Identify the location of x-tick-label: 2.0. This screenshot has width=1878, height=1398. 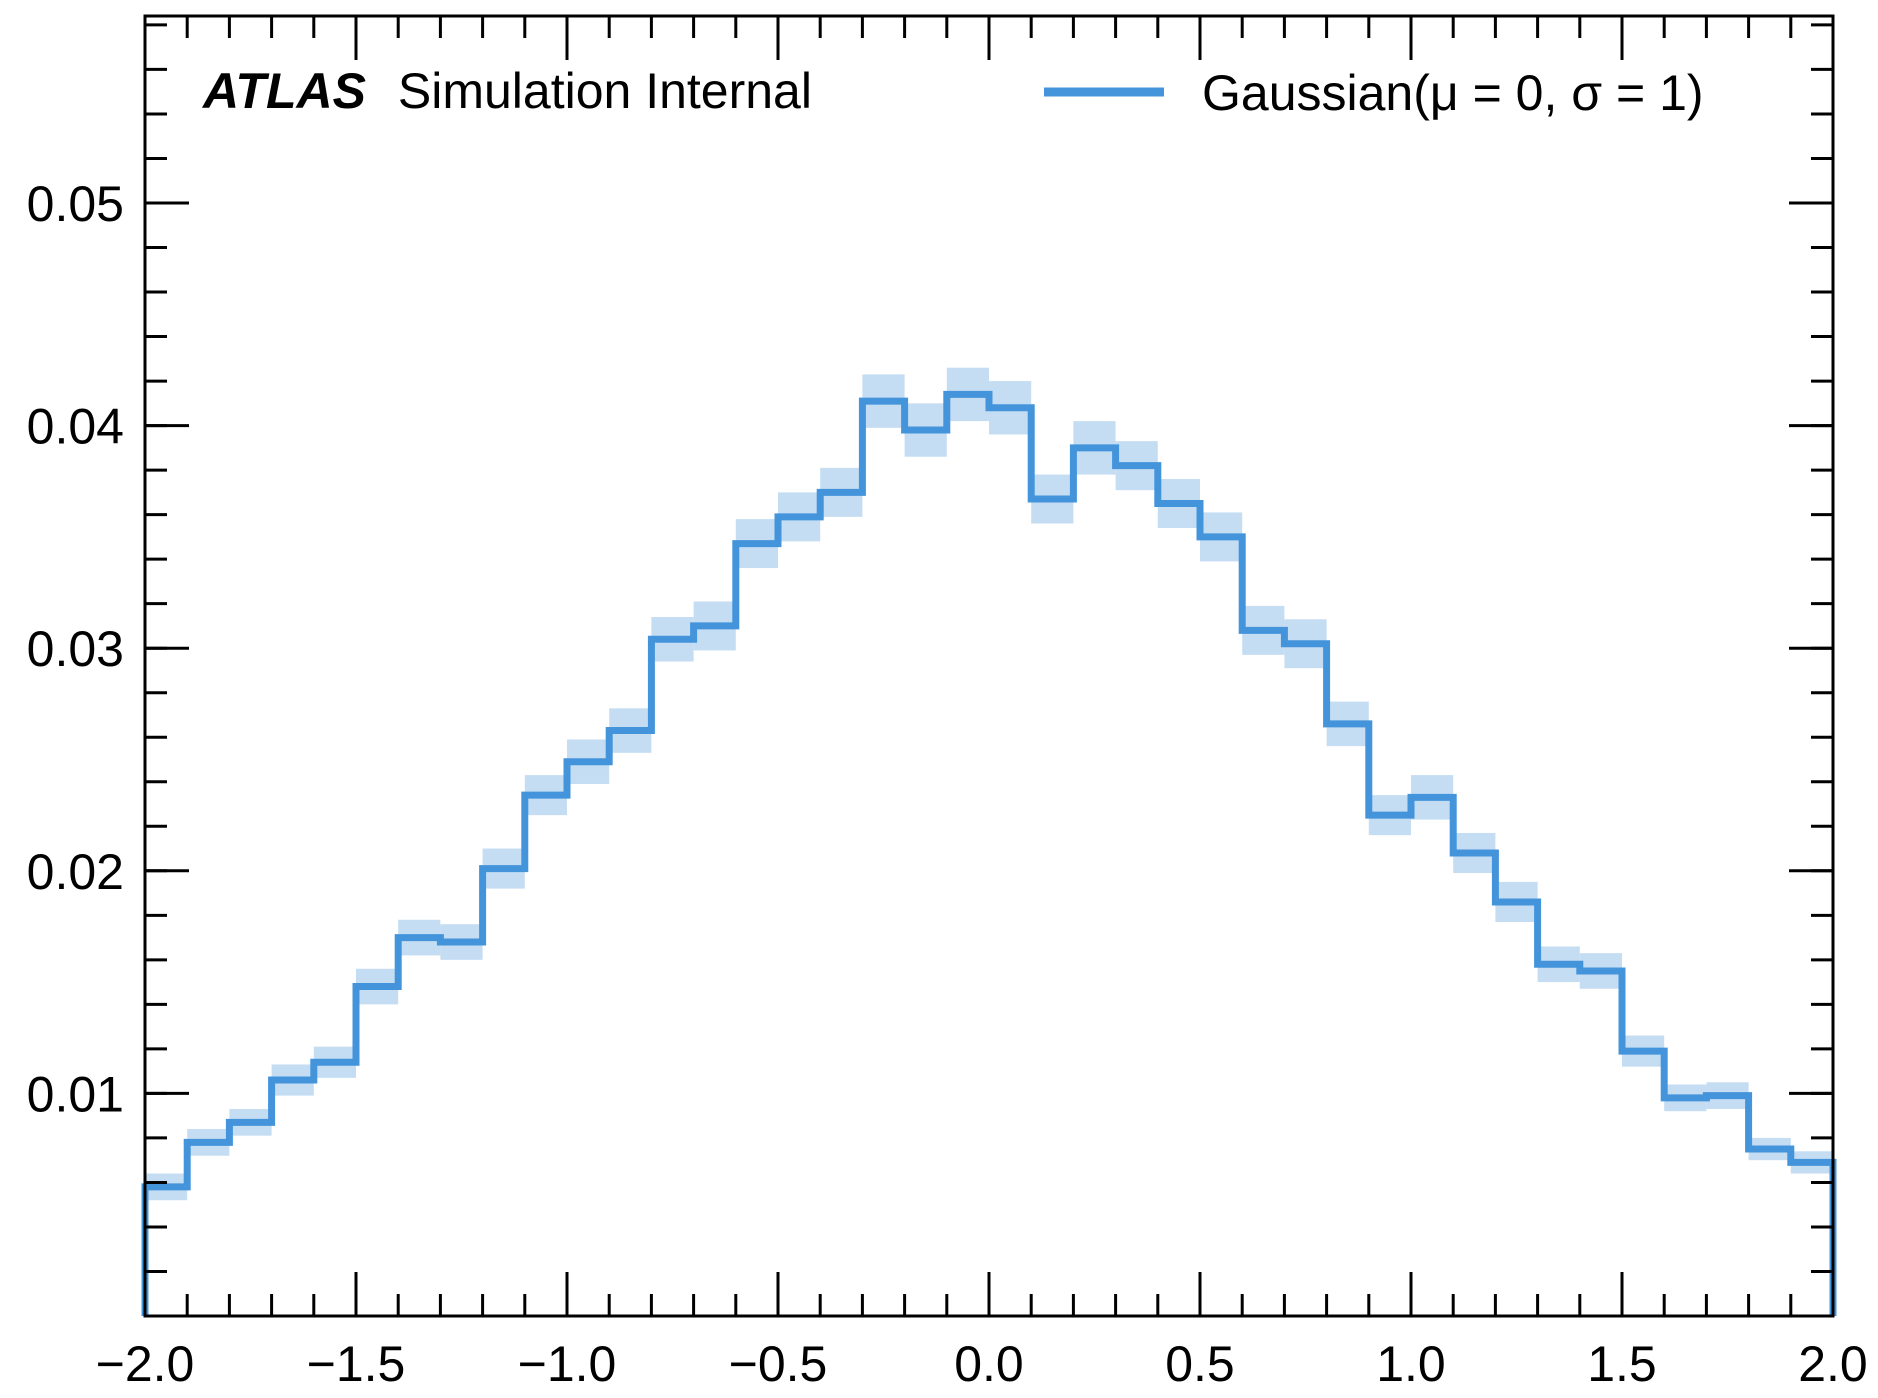
(1833, 1364).